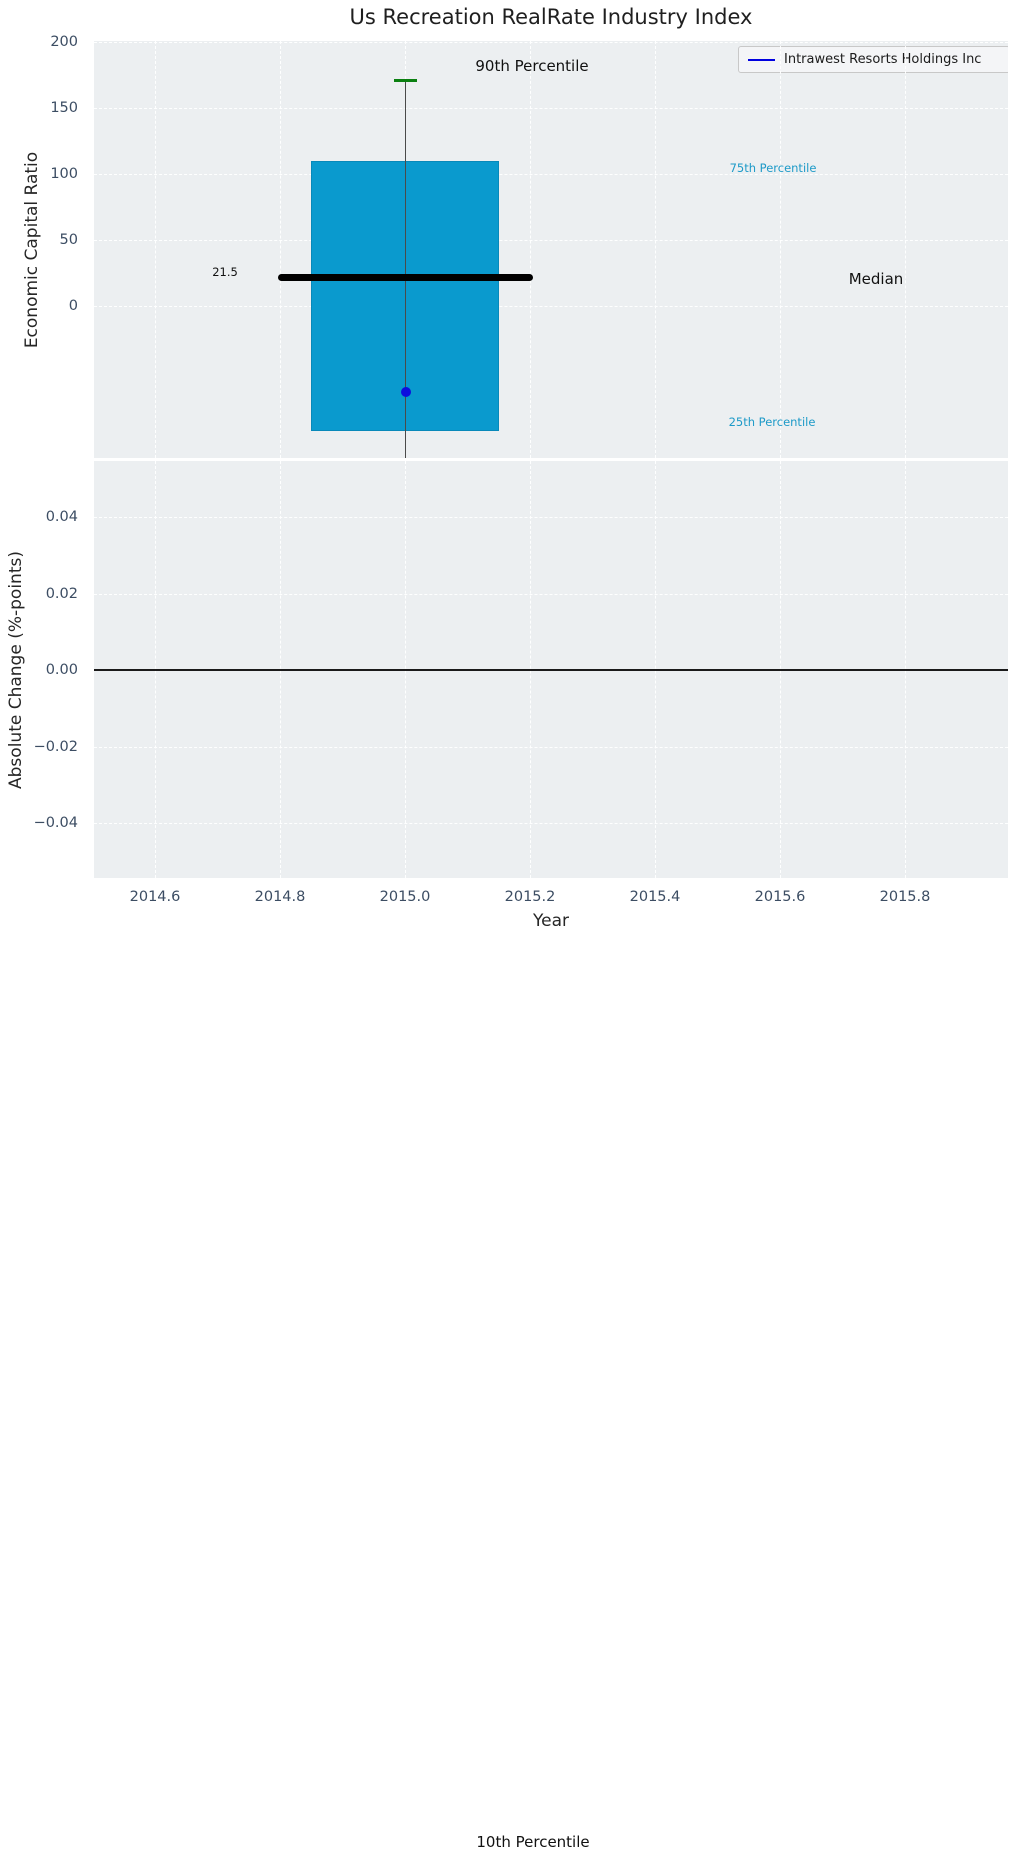 This screenshot has height=1864, width=1034. I want to click on company-data-point, so click(405, 391).